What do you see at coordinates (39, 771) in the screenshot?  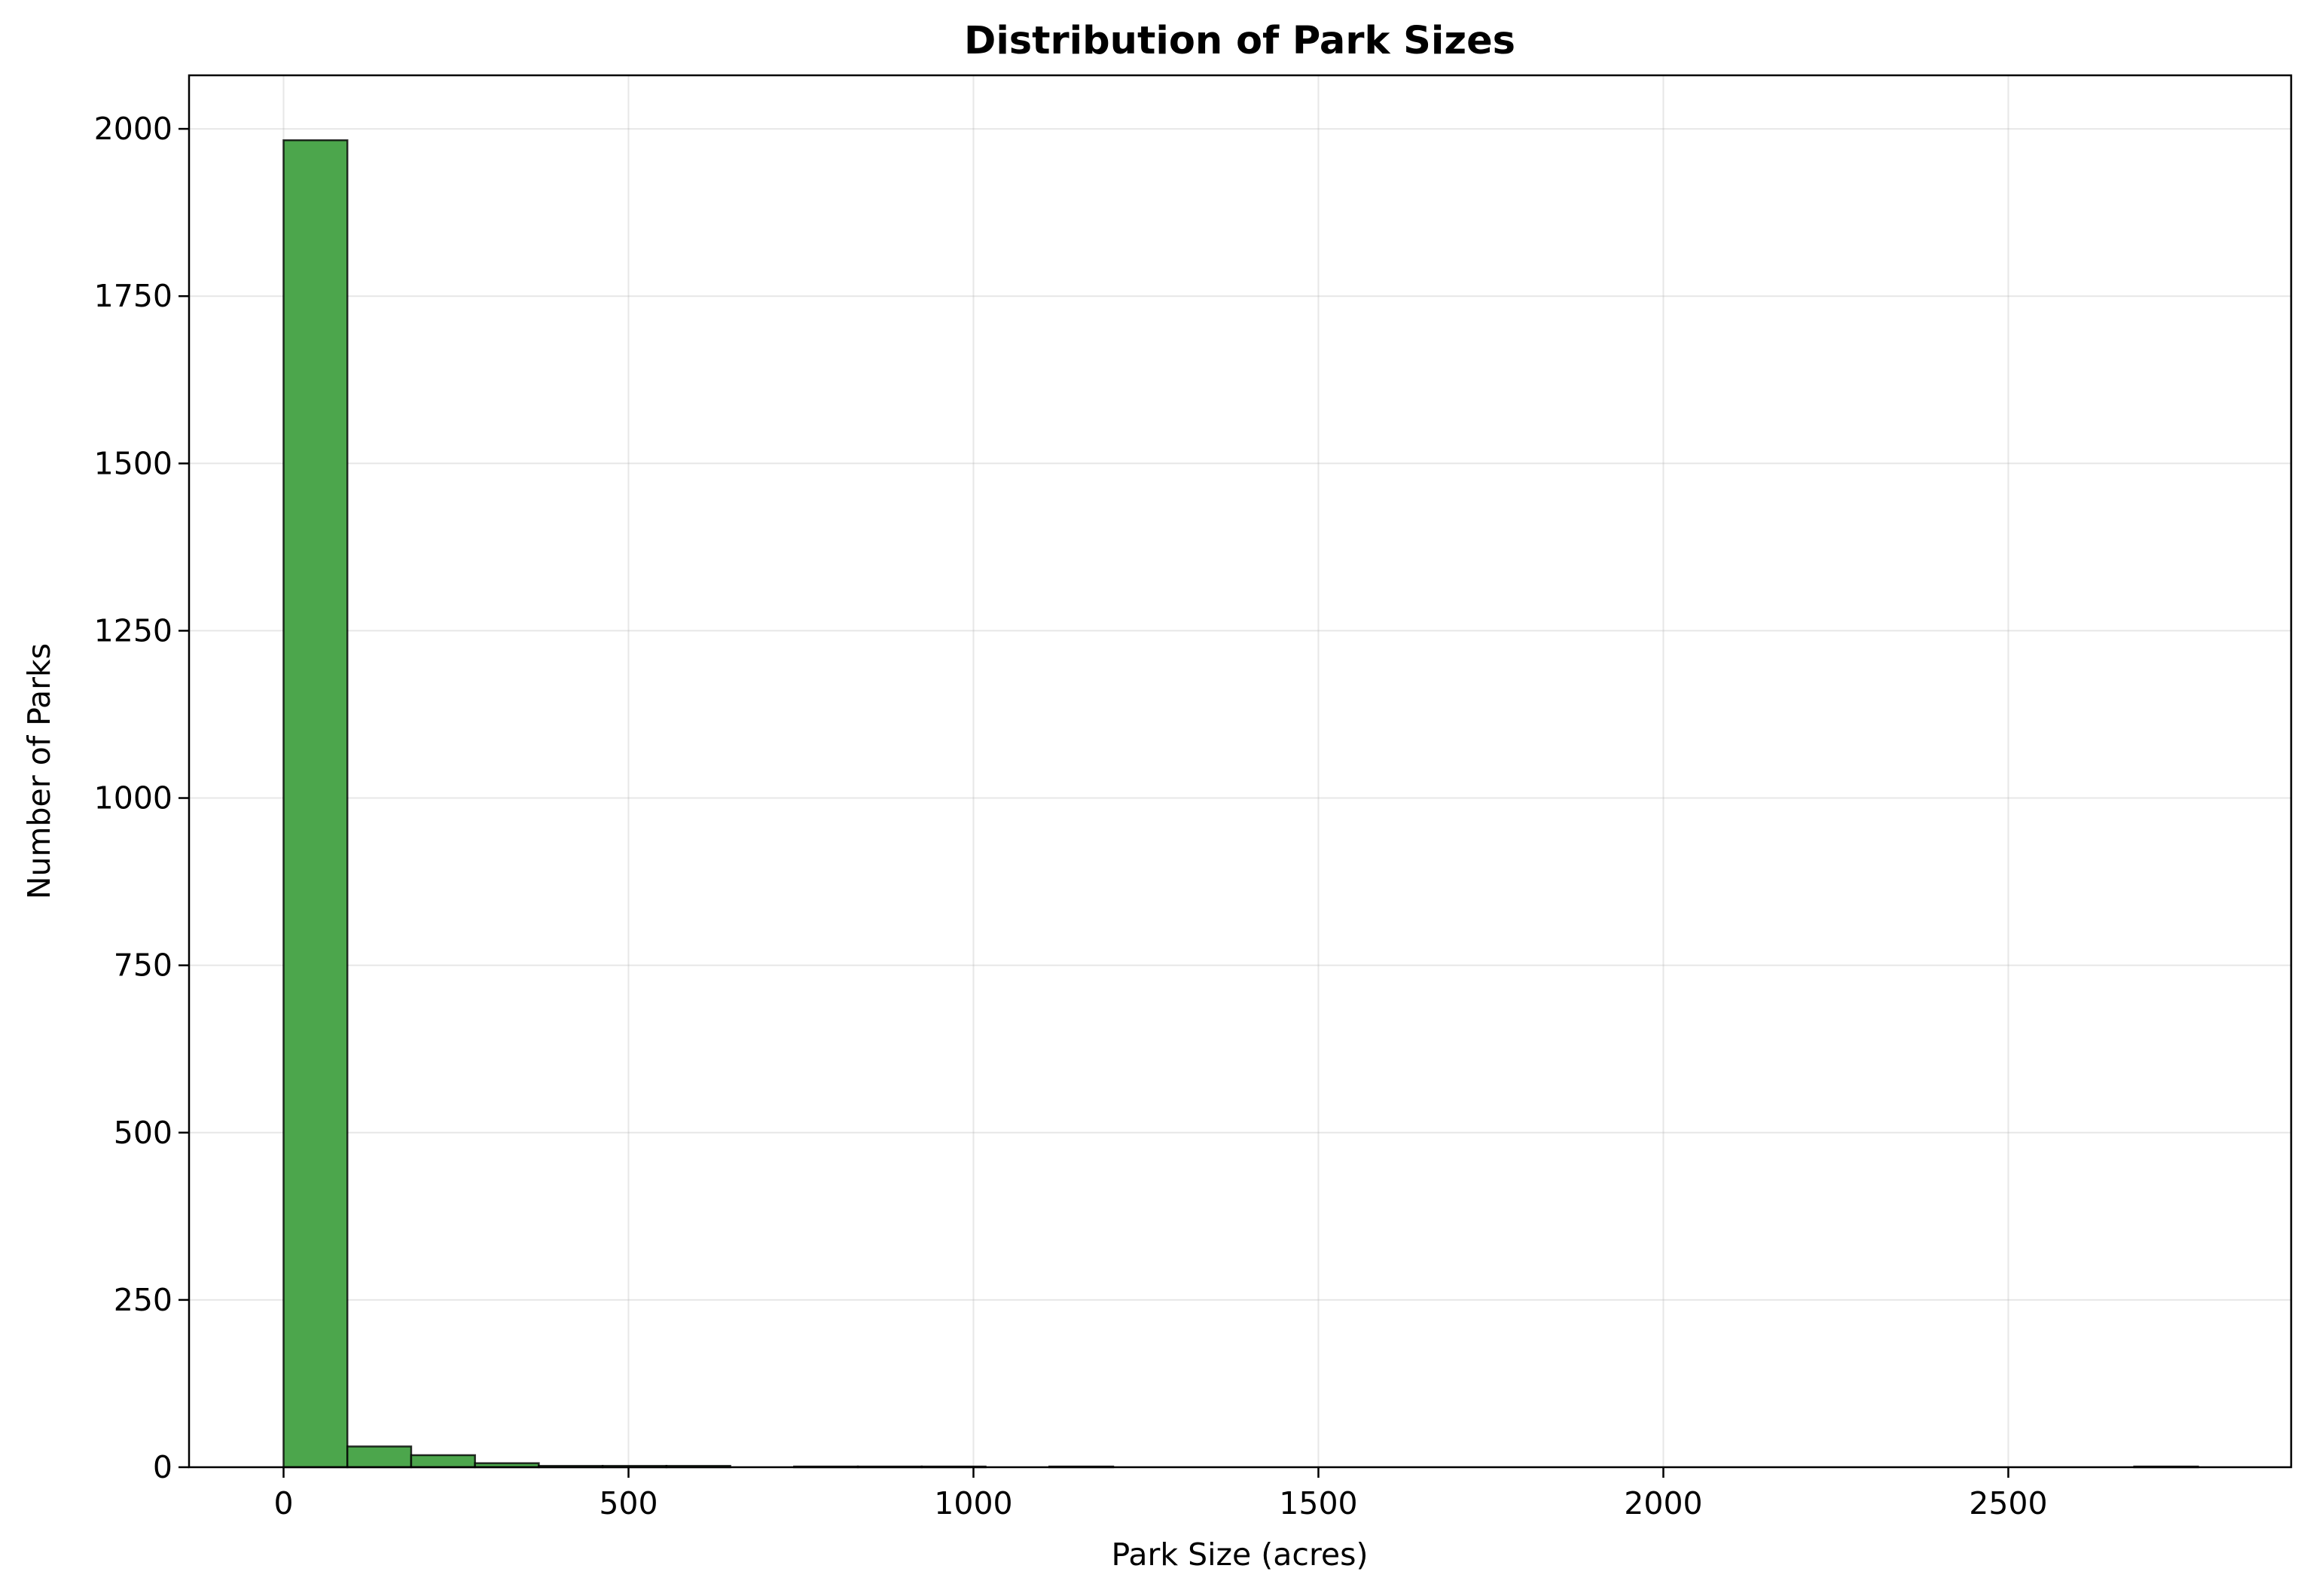 I see `y-axis-label: Number of Parks` at bounding box center [39, 771].